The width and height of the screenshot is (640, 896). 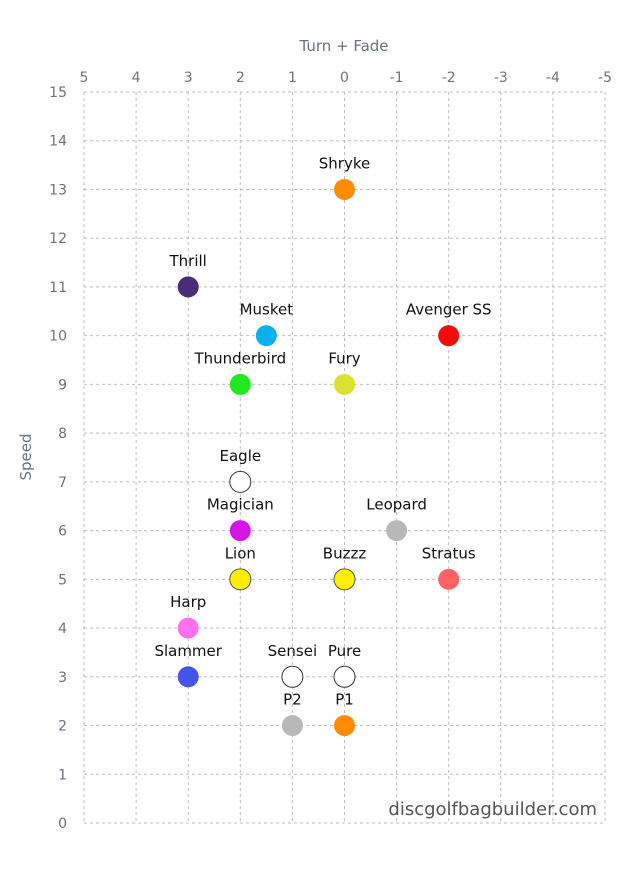 I want to click on x-tick-label: 5, so click(x=84, y=78).